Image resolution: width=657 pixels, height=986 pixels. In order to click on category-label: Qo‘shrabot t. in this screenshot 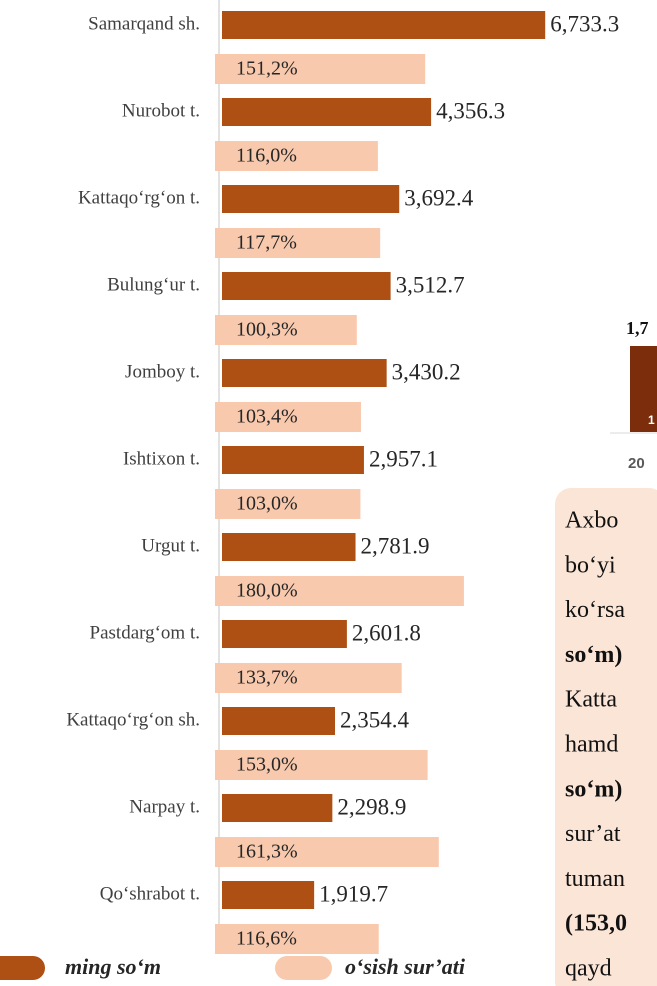, I will do `click(150, 893)`.